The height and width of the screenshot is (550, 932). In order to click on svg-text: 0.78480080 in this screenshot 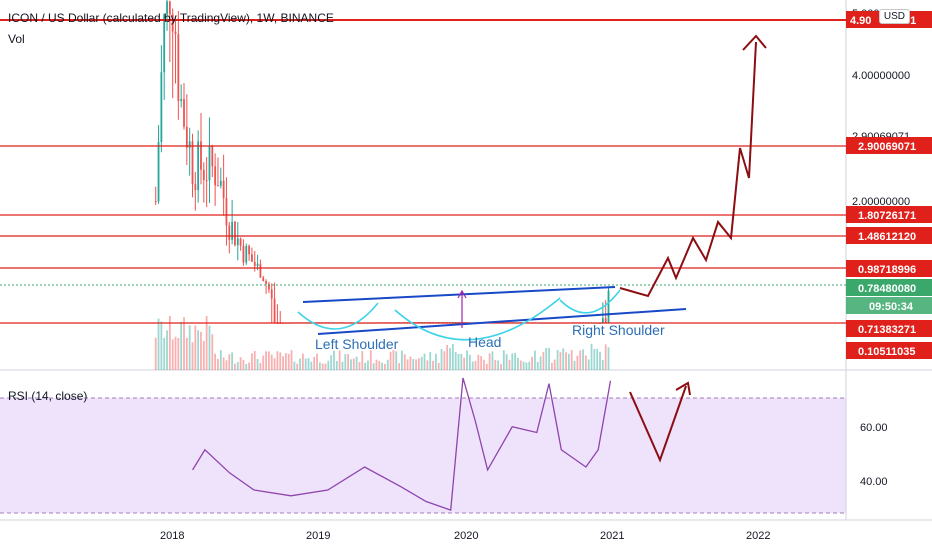, I will do `click(887, 289)`.